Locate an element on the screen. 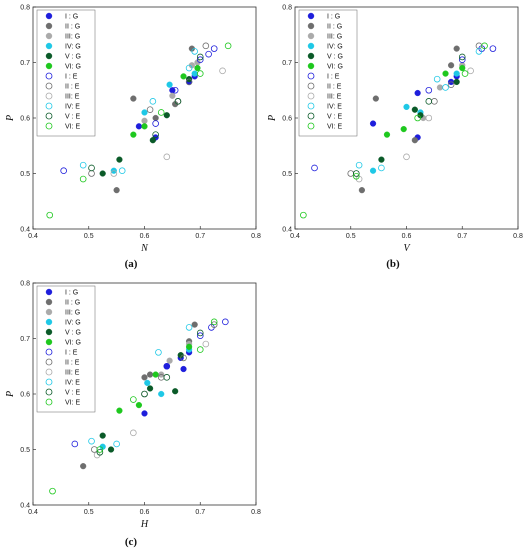 The height and width of the screenshot is (550, 527). x-axis-label: H is located at coordinates (144, 524).